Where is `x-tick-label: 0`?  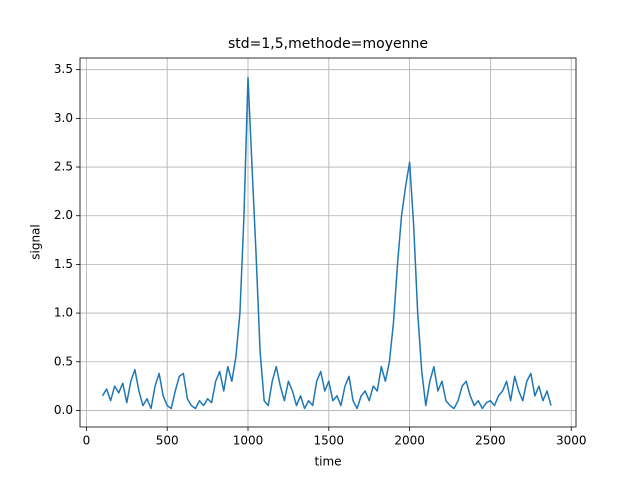
x-tick-label: 0 is located at coordinates (87, 441).